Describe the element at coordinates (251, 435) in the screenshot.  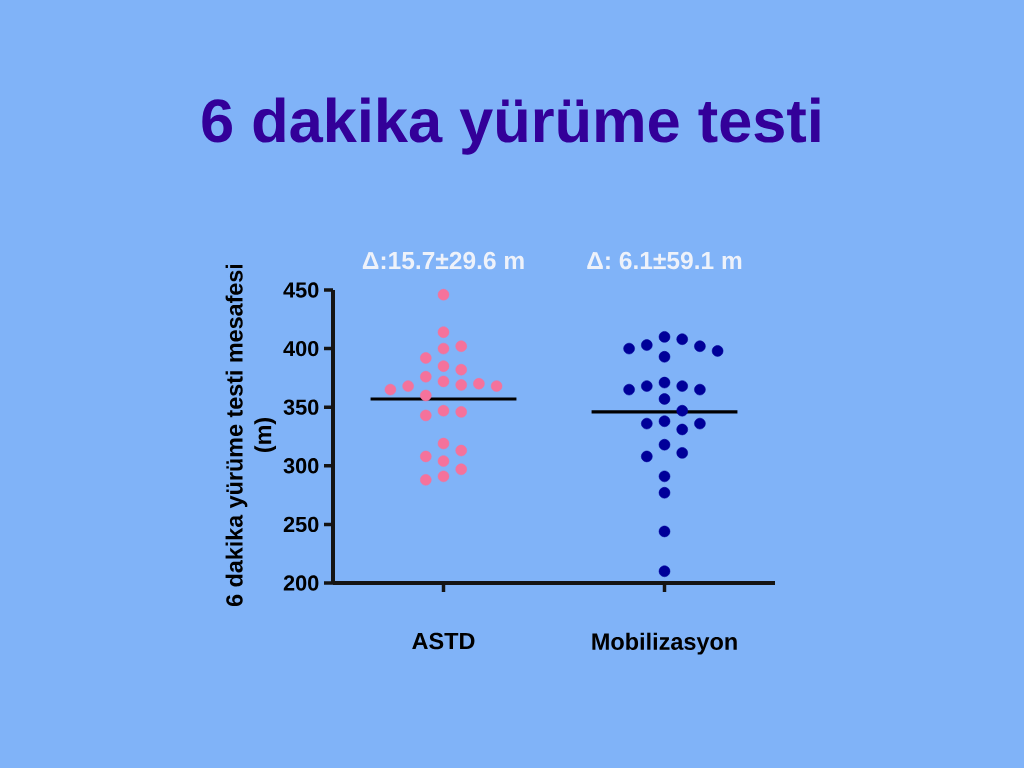
I see `y-axis-title: 6 dakika yürüme testi mesafesi (m)` at that location.